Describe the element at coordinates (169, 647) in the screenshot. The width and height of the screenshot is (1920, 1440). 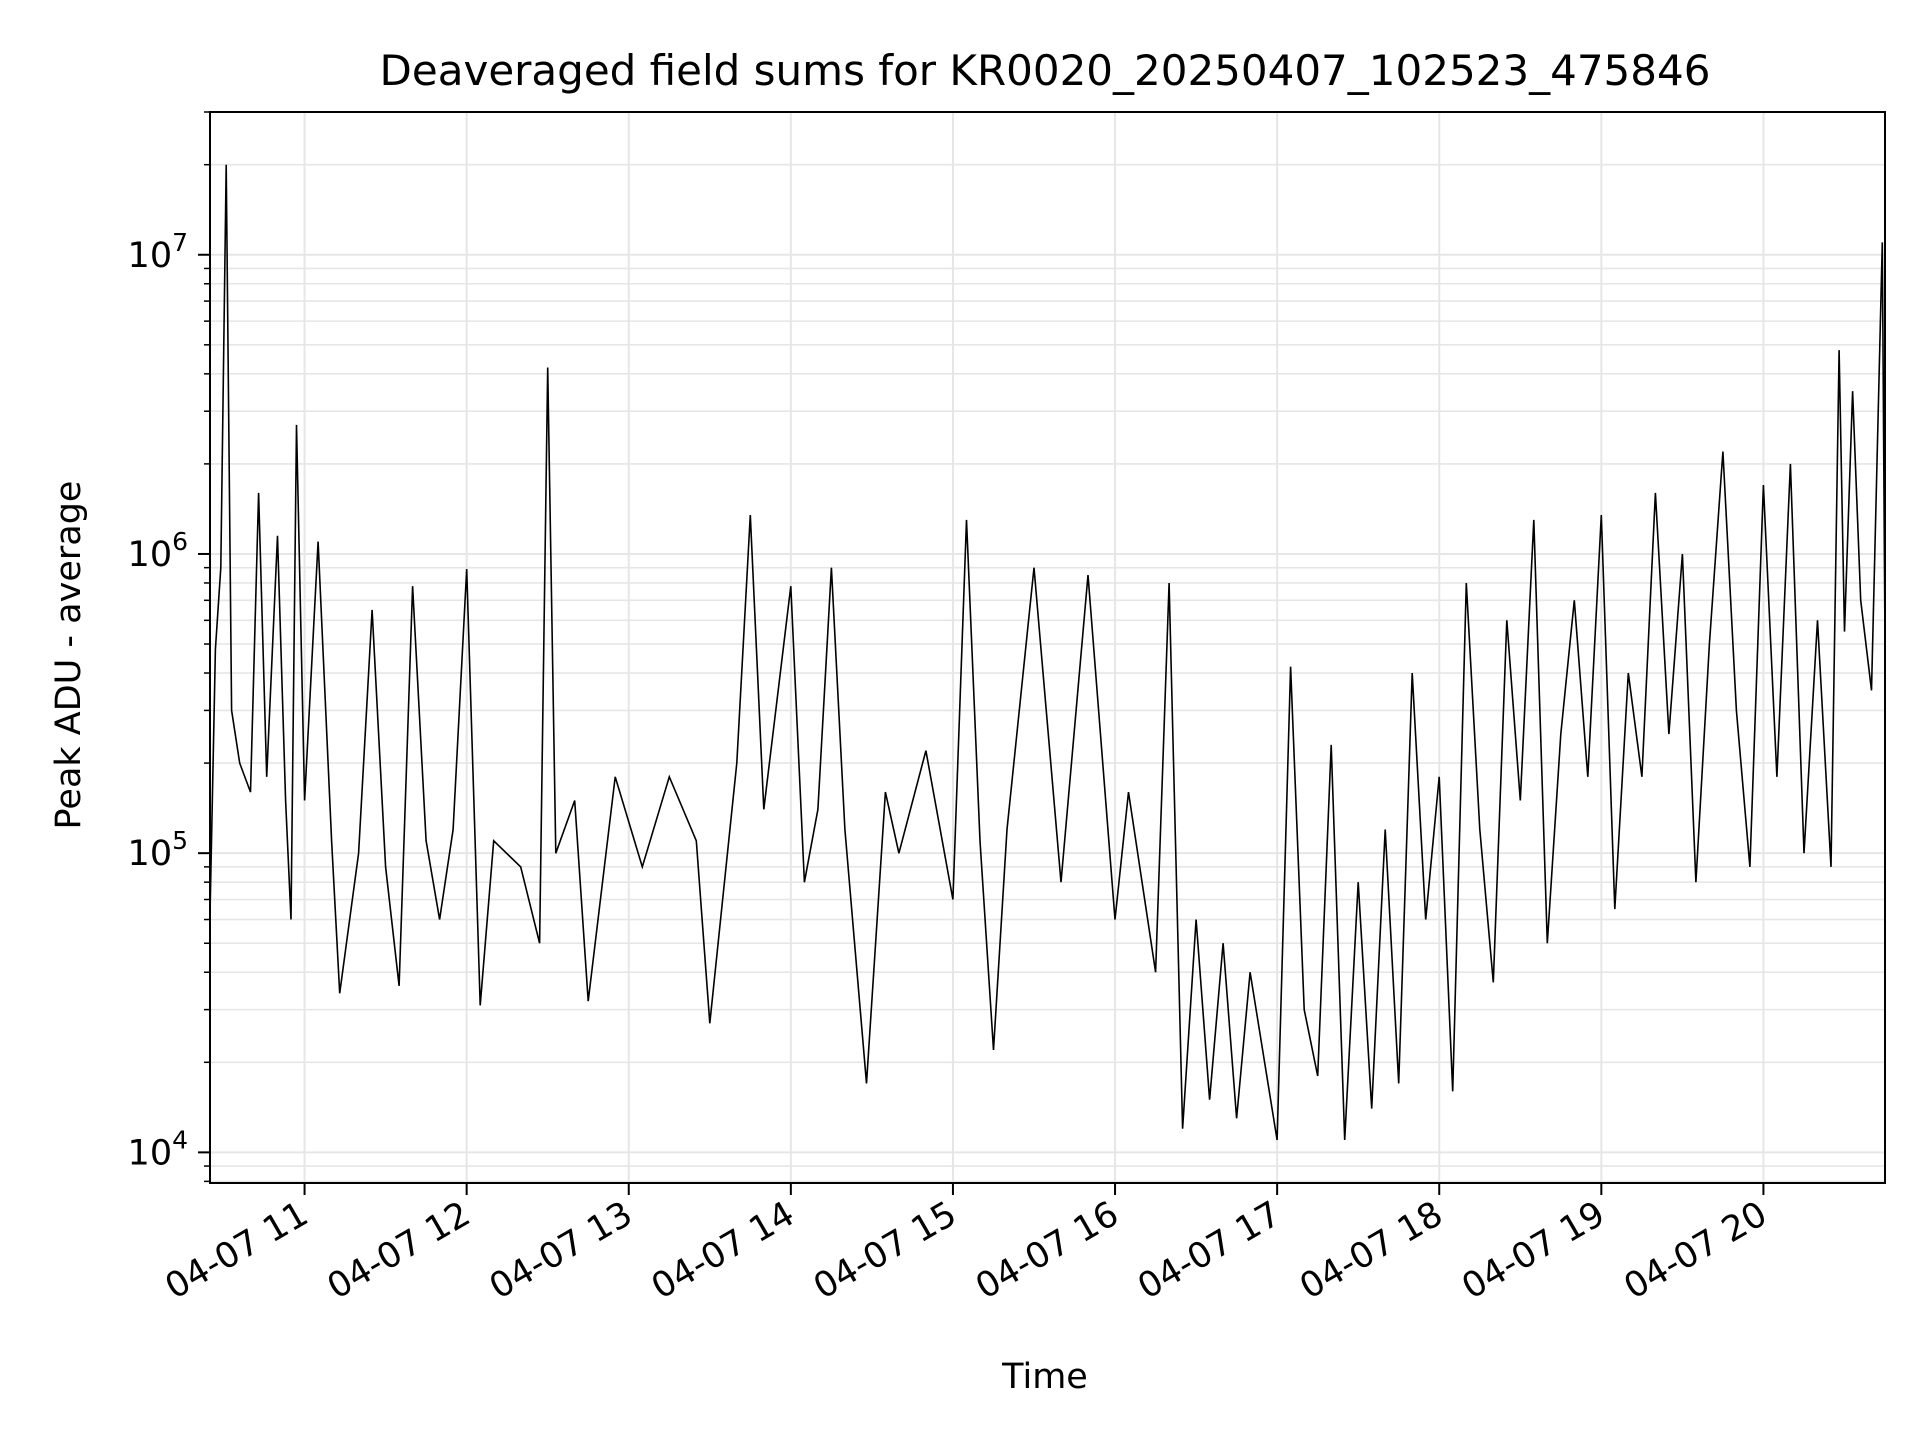
I see `y-axis-ticks: 10⁴ 10⁵ 10⁶ 10⁷` at that location.